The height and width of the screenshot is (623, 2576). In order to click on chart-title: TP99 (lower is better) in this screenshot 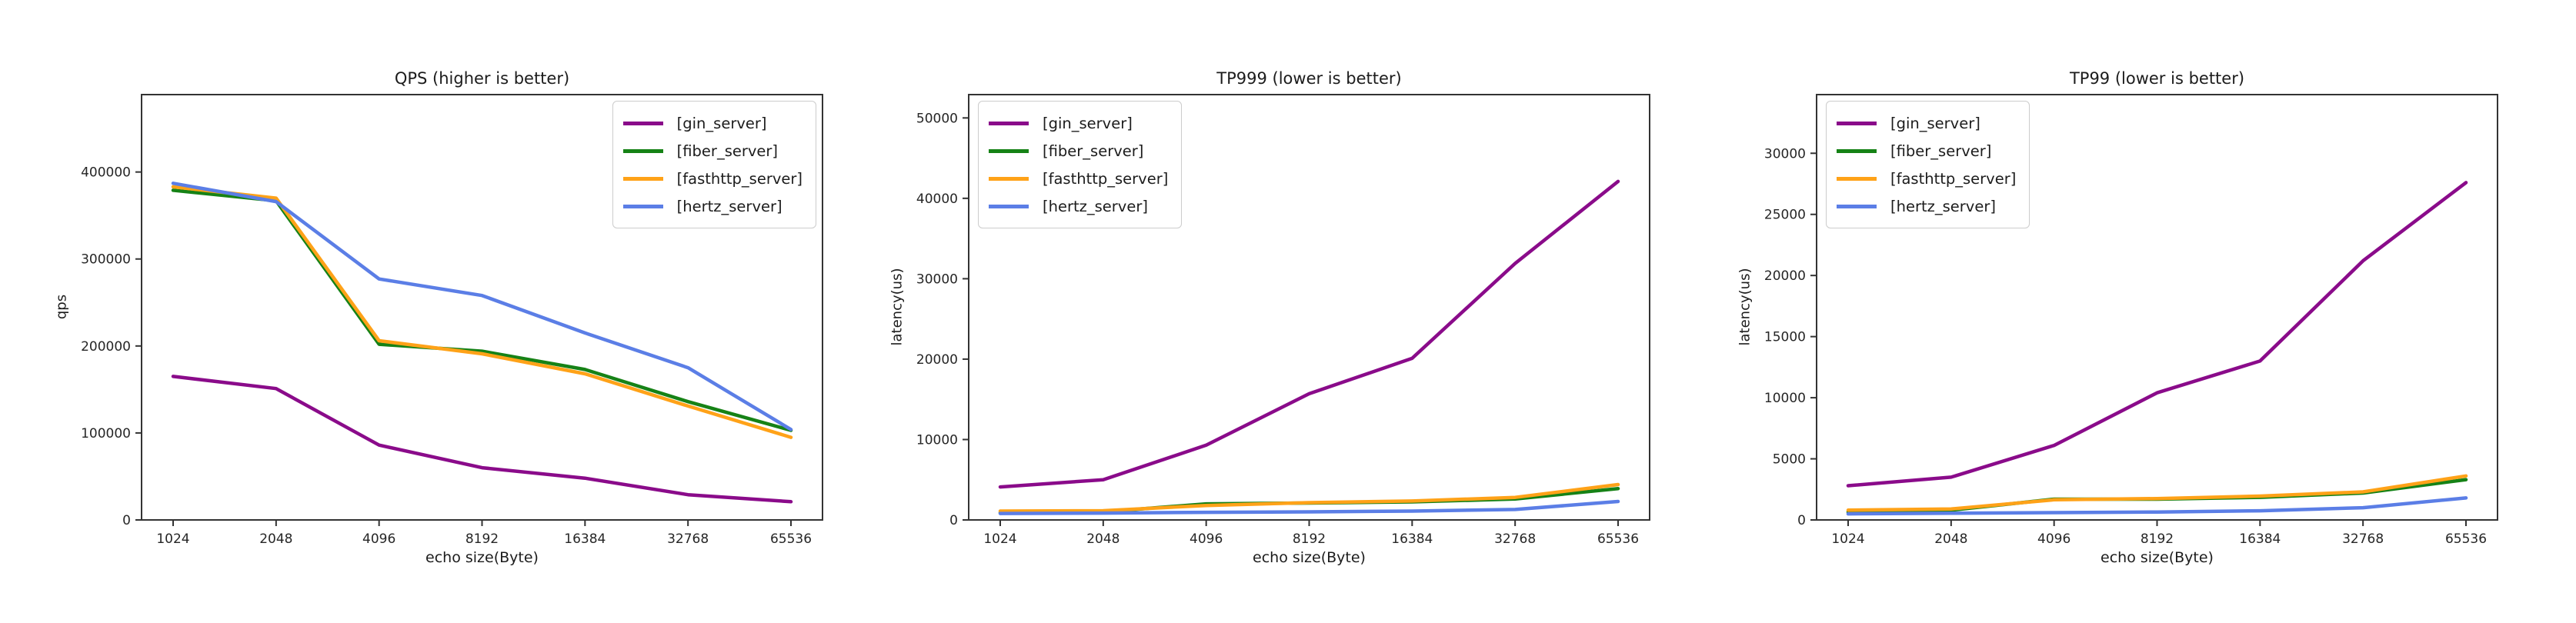, I will do `click(2157, 78)`.